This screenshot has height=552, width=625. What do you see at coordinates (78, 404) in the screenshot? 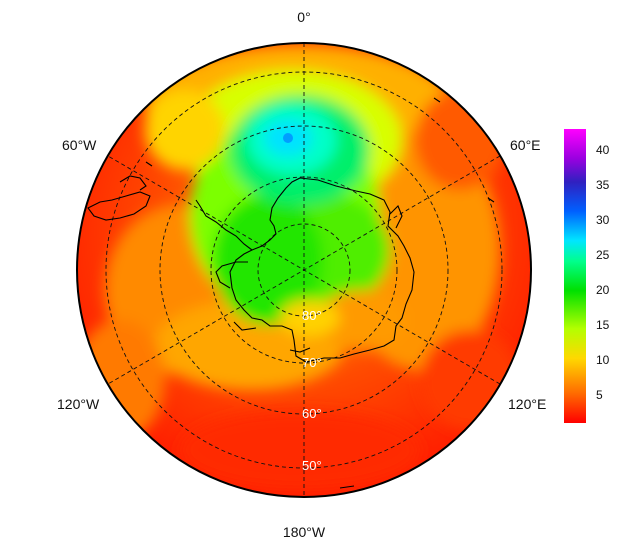
I see `longitude-label-lower-left: 120°W` at bounding box center [78, 404].